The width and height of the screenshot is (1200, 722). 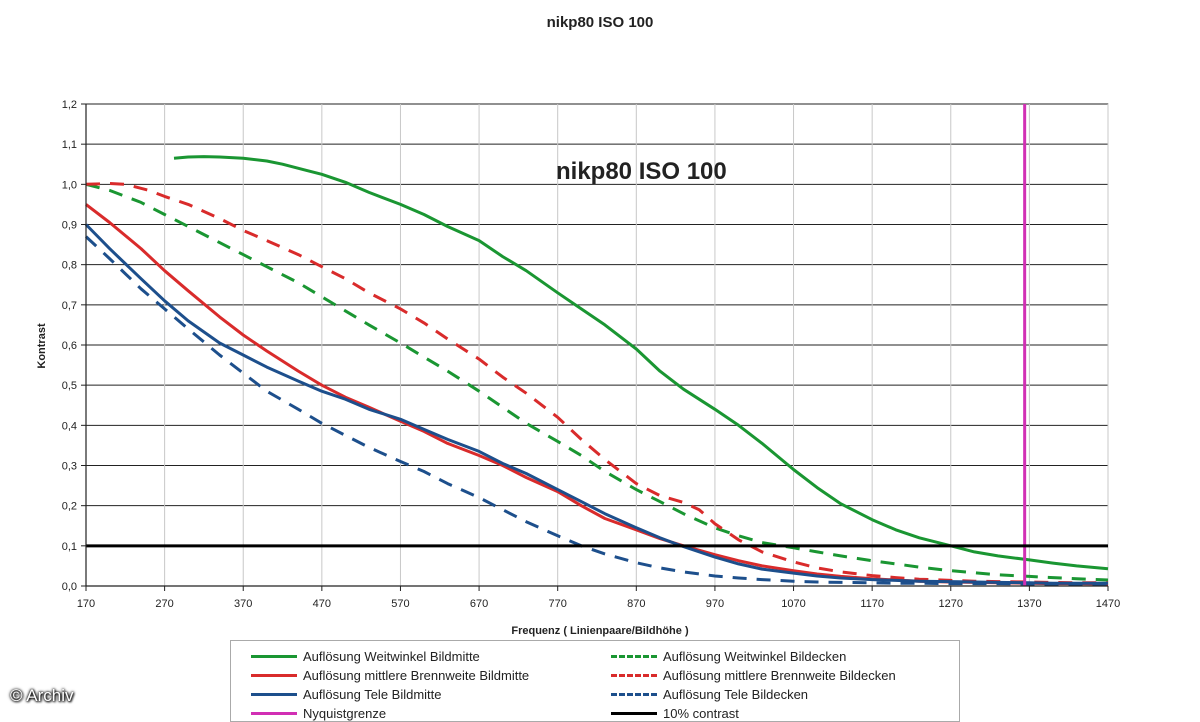 What do you see at coordinates (701, 713) in the screenshot?
I see `legend-label: 10% contrast` at bounding box center [701, 713].